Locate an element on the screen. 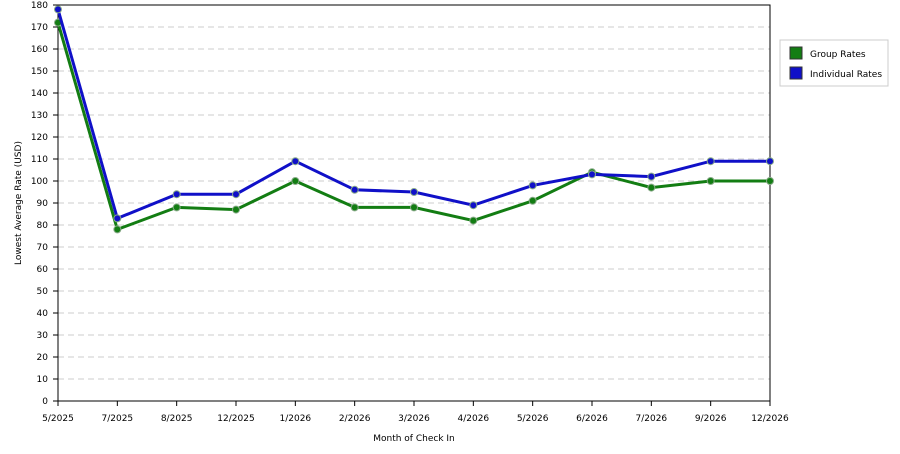 The width and height of the screenshot is (900, 454). y-tick-label: 50 is located at coordinates (43, 292).